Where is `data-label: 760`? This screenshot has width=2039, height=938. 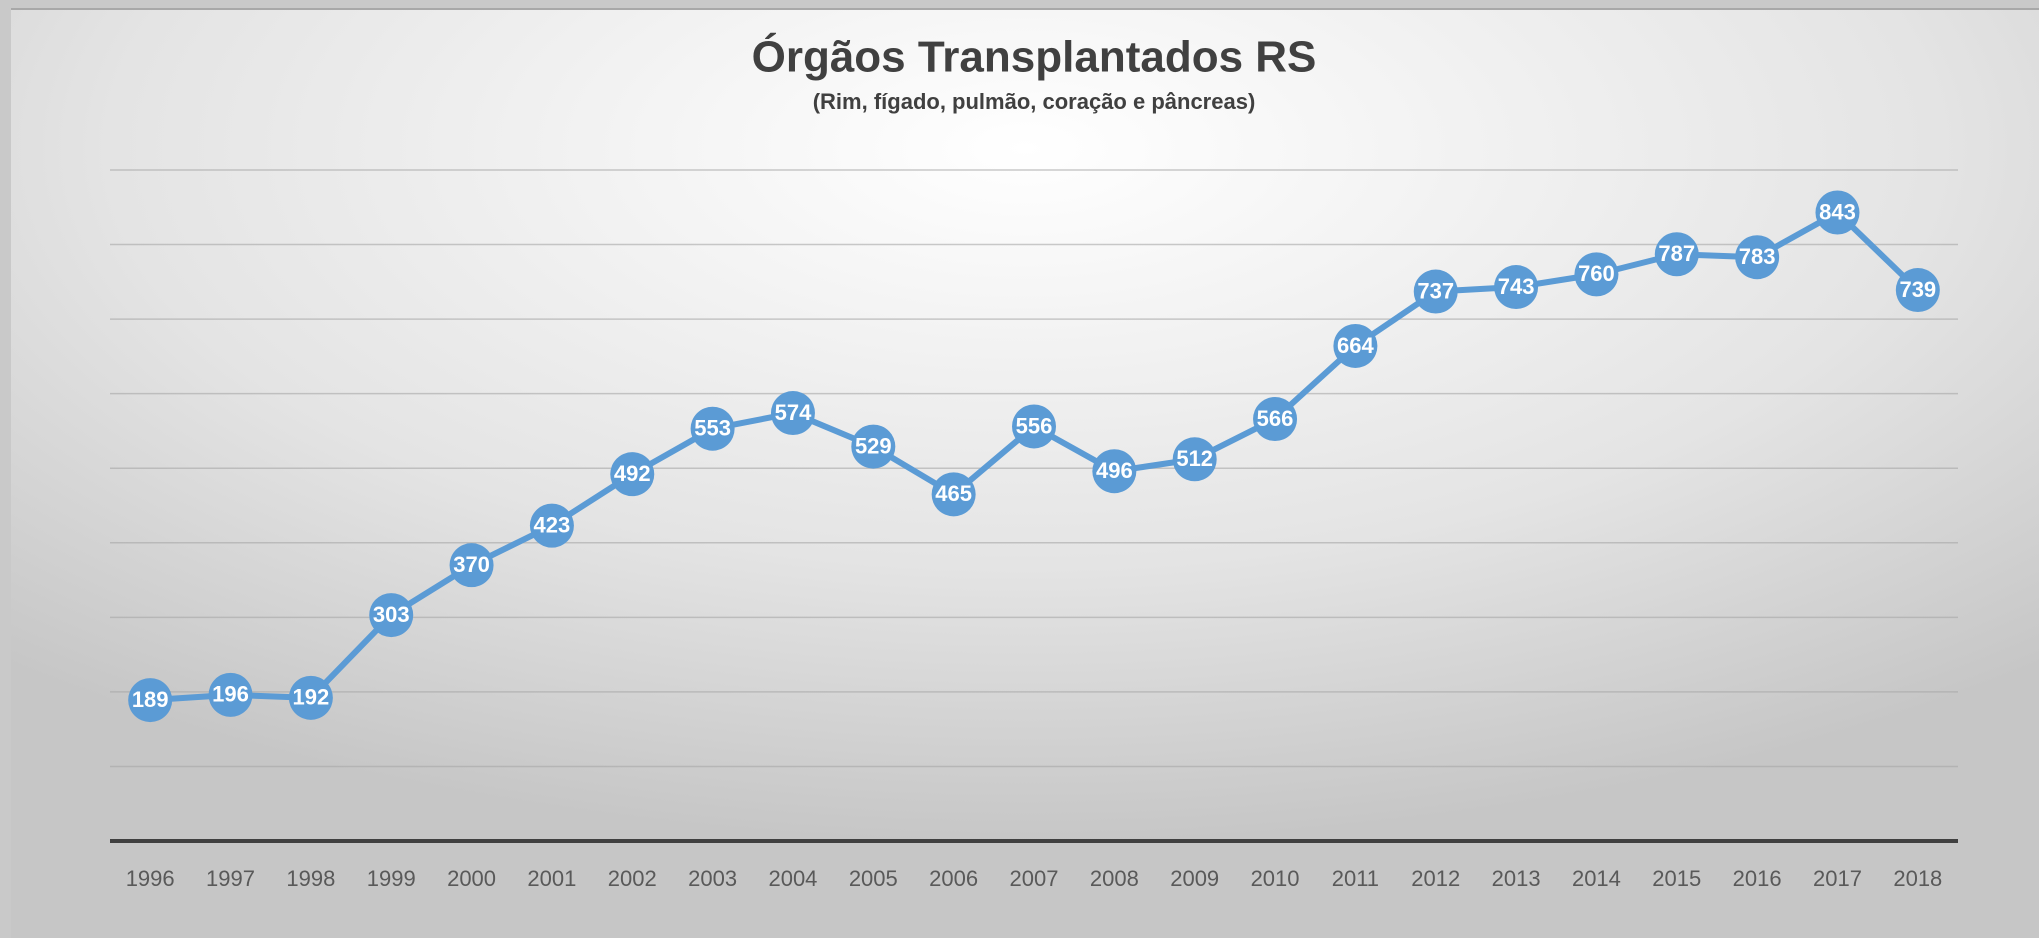
data-label: 760 is located at coordinates (1596, 273).